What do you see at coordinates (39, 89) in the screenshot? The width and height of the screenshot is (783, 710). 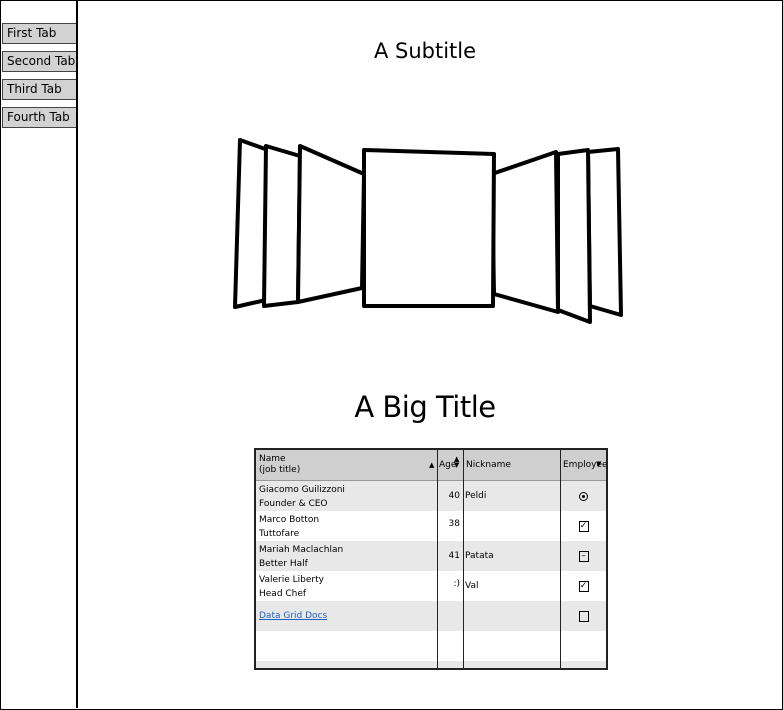 I see `tab-third: Third Tab` at bounding box center [39, 89].